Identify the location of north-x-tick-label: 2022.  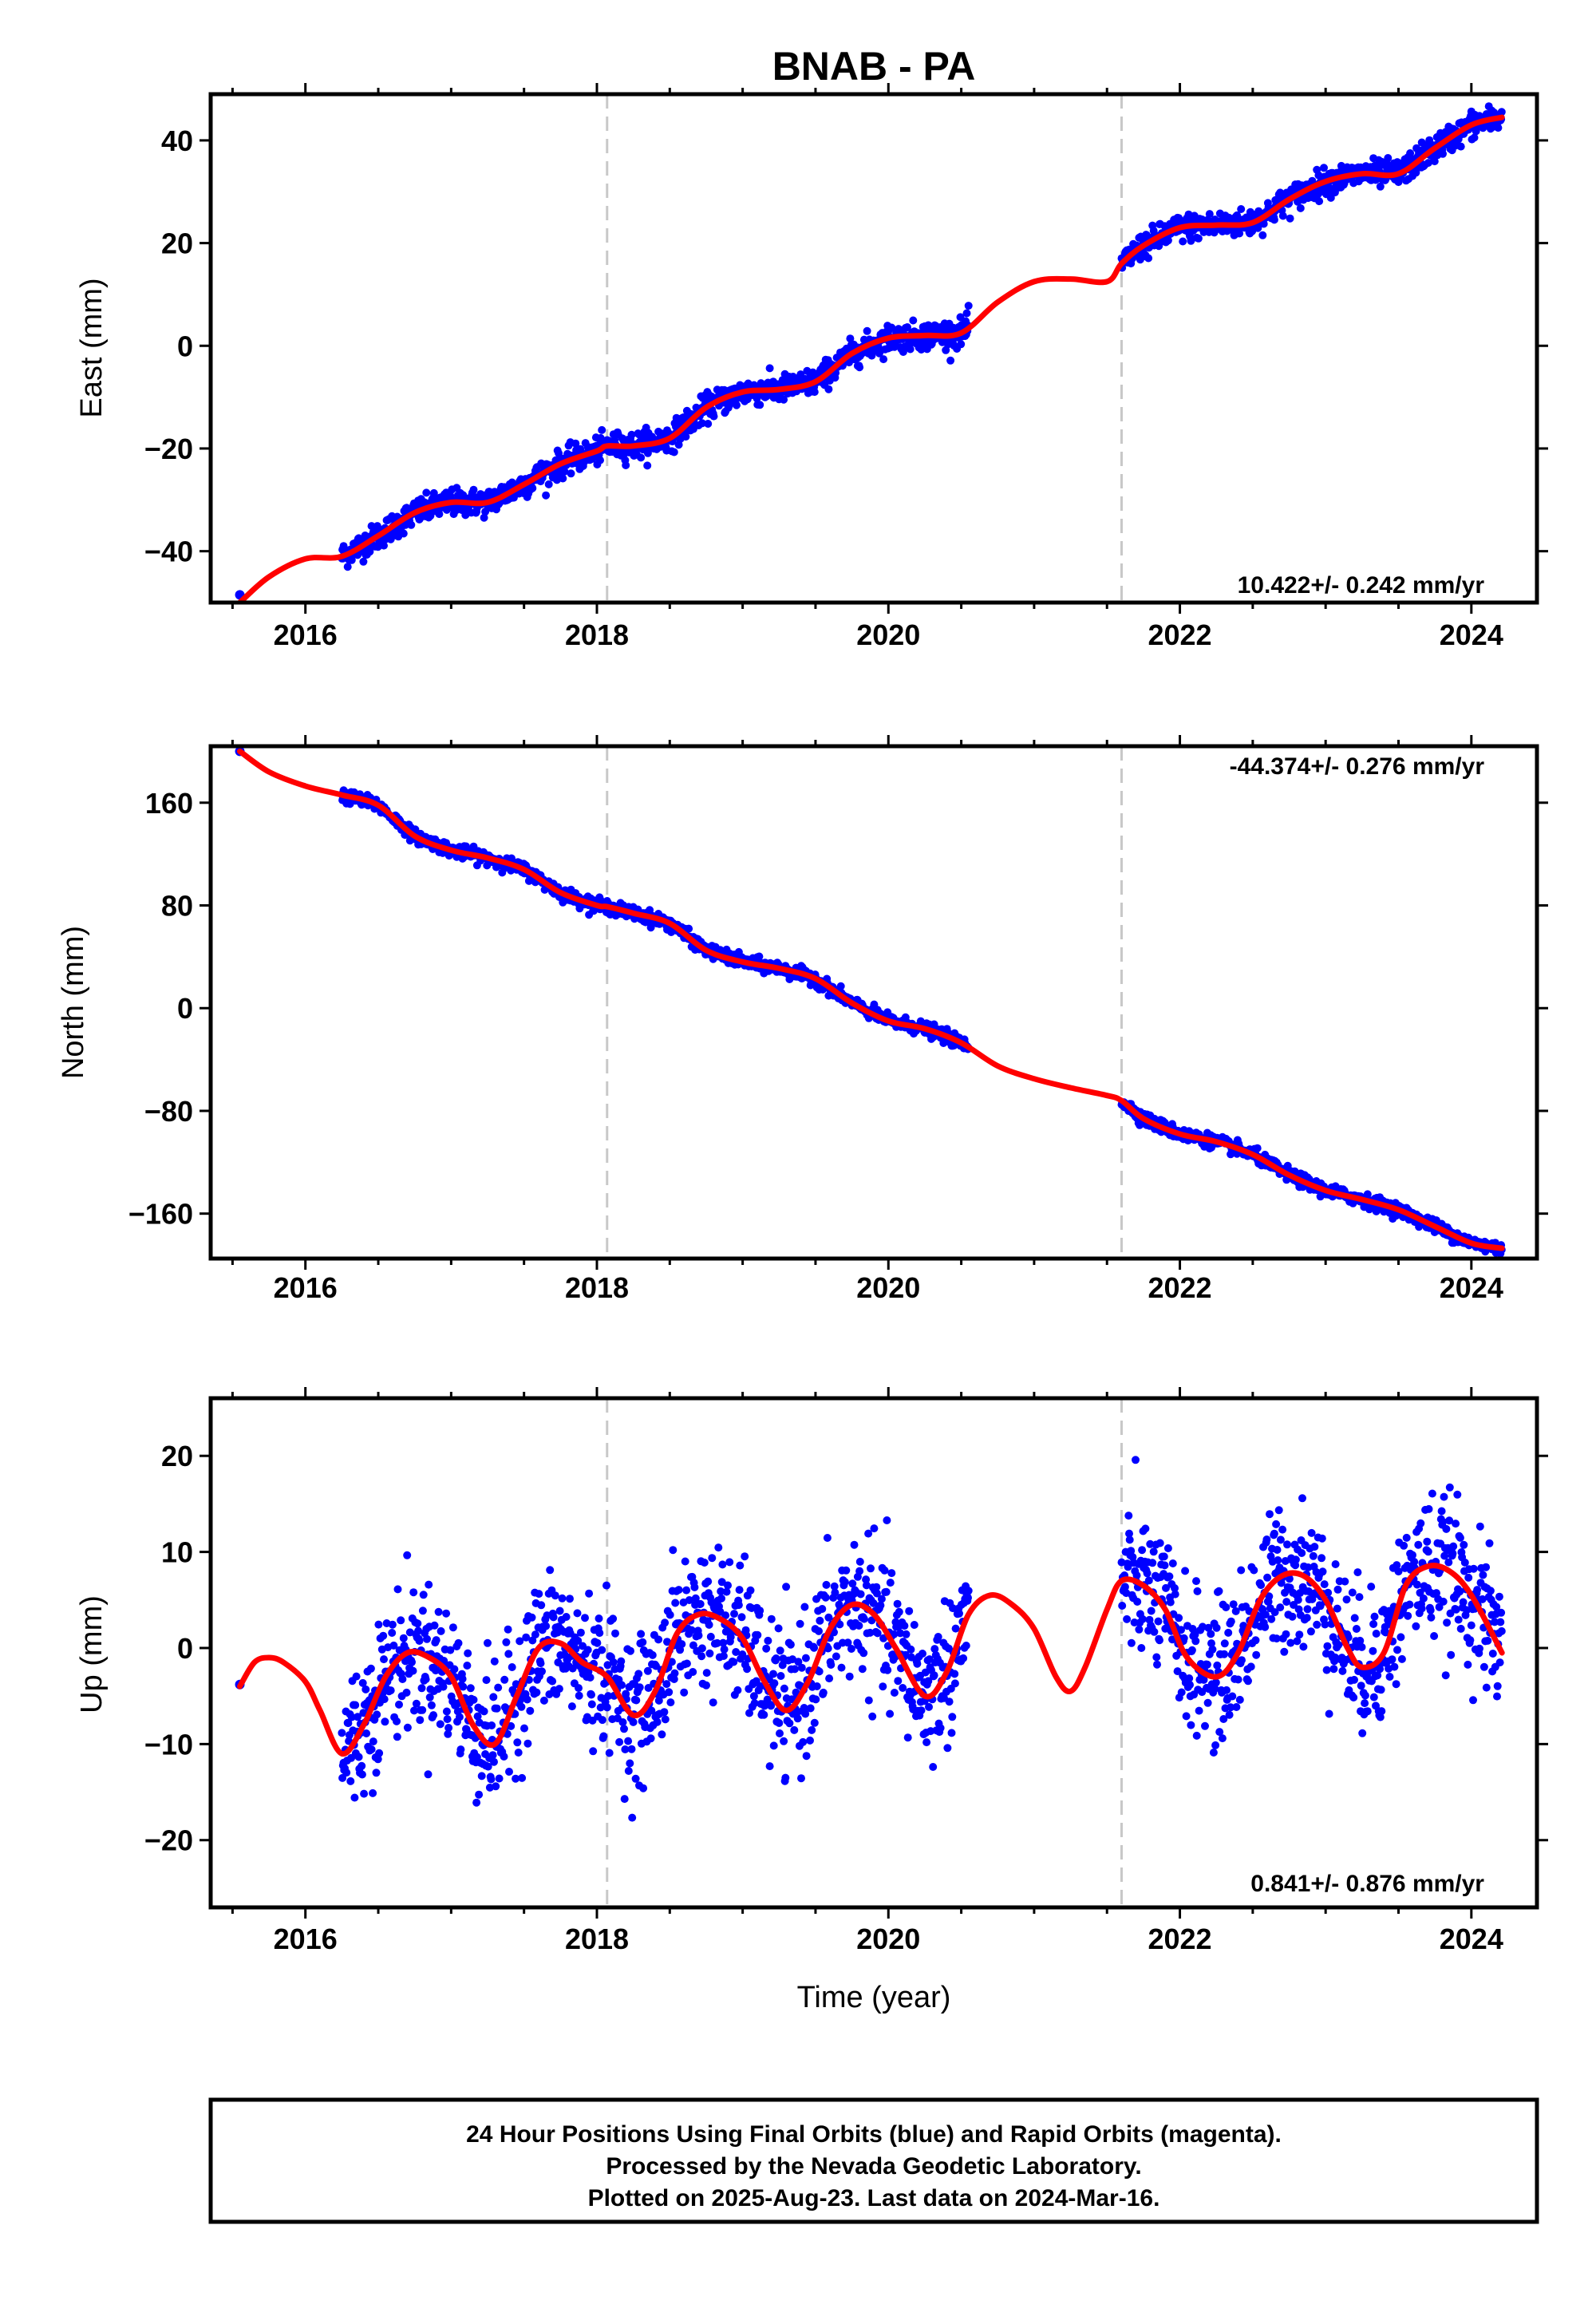
(1179, 1287).